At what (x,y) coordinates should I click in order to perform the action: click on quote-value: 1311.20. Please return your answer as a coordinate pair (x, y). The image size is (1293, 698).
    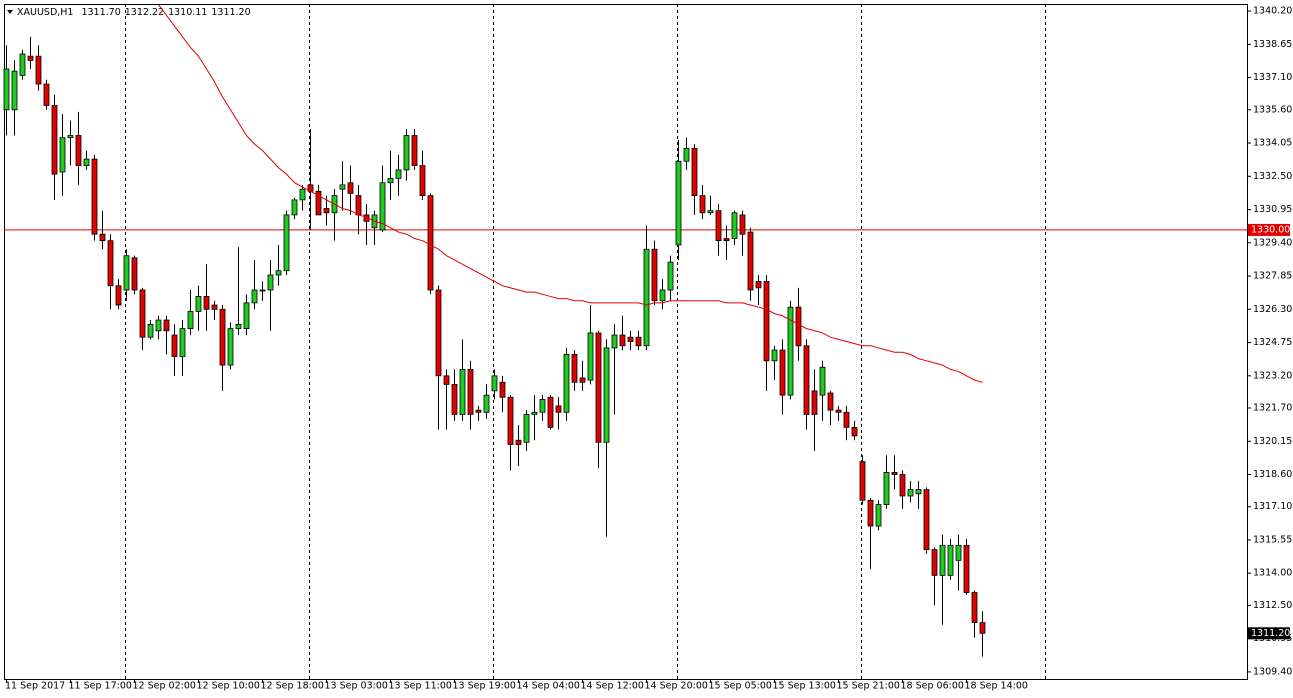
    Looking at the image, I should click on (230, 12).